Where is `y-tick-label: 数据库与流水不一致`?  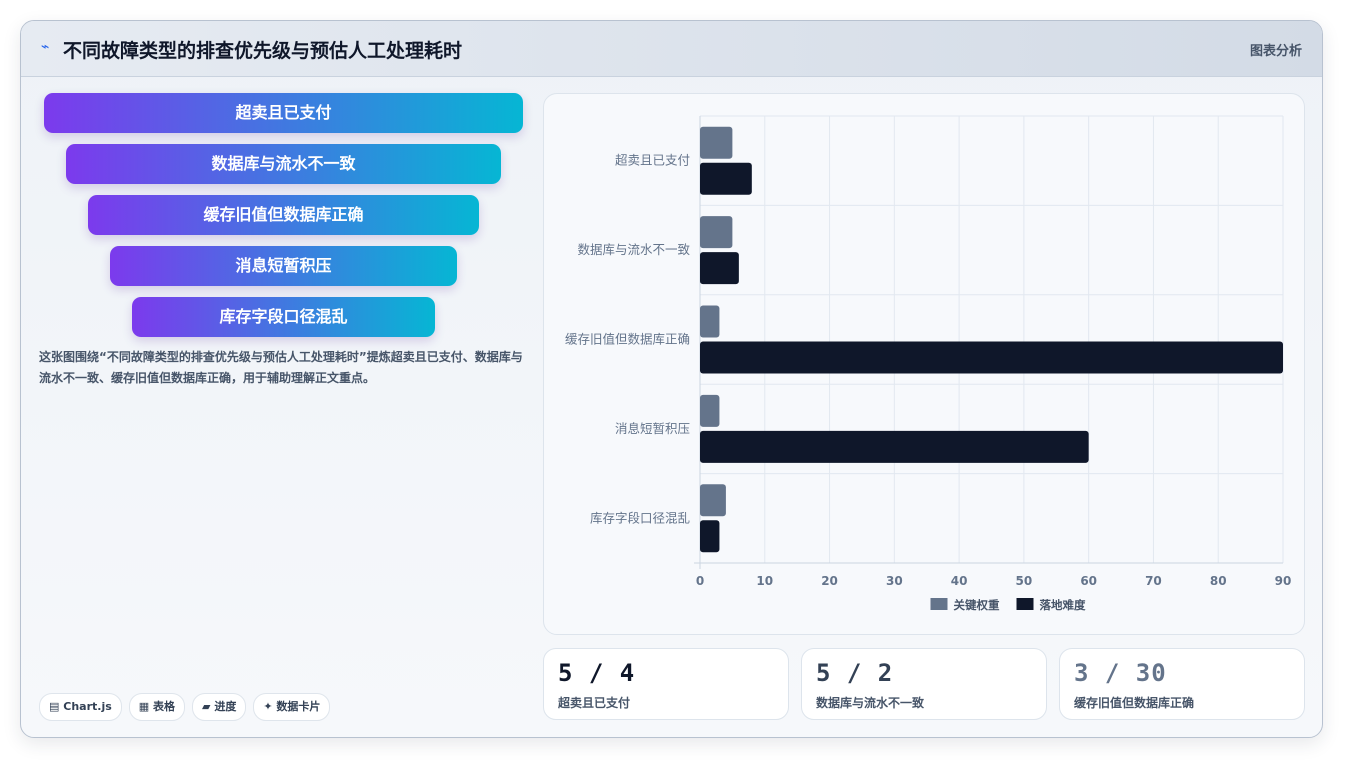 y-tick-label: 数据库与流水不一致 is located at coordinates (633, 249).